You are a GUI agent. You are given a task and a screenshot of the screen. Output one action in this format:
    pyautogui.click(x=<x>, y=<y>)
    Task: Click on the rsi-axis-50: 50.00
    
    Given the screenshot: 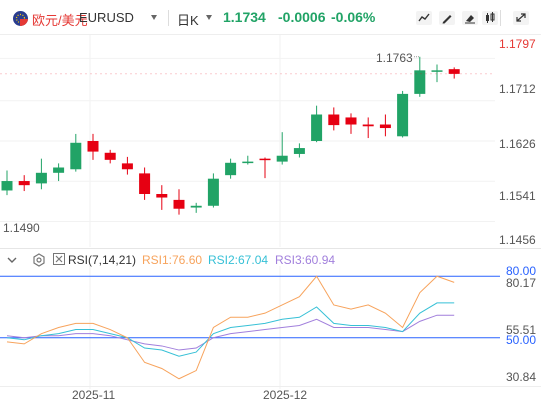 What is the action you would take?
    pyautogui.click(x=521, y=340)
    